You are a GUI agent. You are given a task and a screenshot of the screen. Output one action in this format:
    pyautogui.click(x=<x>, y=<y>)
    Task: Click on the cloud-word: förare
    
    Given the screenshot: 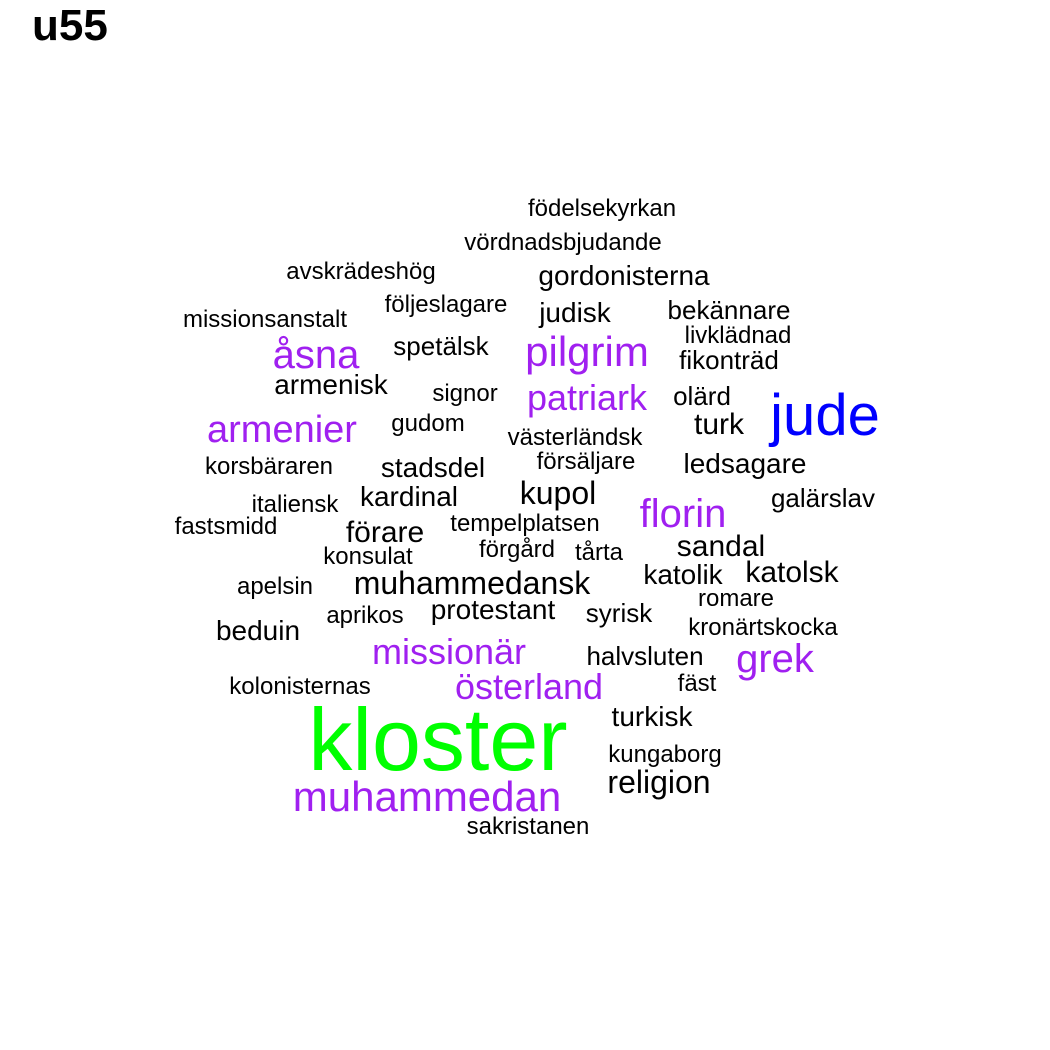 What is the action you would take?
    pyautogui.click(x=385, y=532)
    